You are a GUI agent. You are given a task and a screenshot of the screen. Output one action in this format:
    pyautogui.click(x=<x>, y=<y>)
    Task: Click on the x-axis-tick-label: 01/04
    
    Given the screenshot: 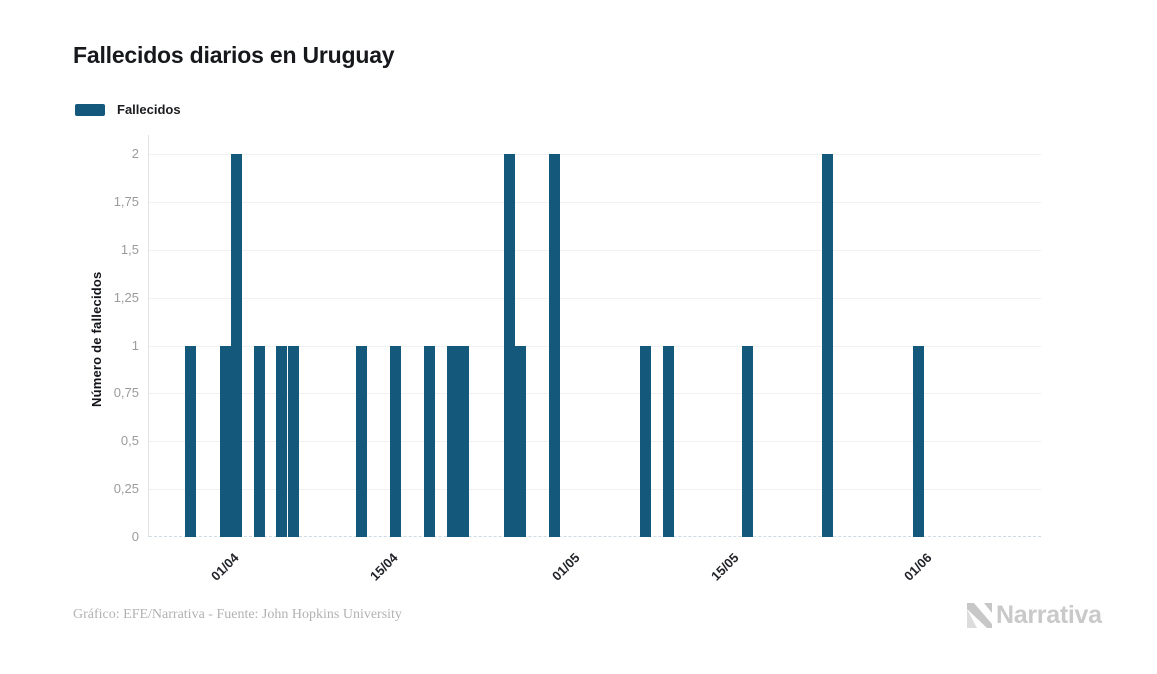 What is the action you would take?
    pyautogui.click(x=225, y=567)
    